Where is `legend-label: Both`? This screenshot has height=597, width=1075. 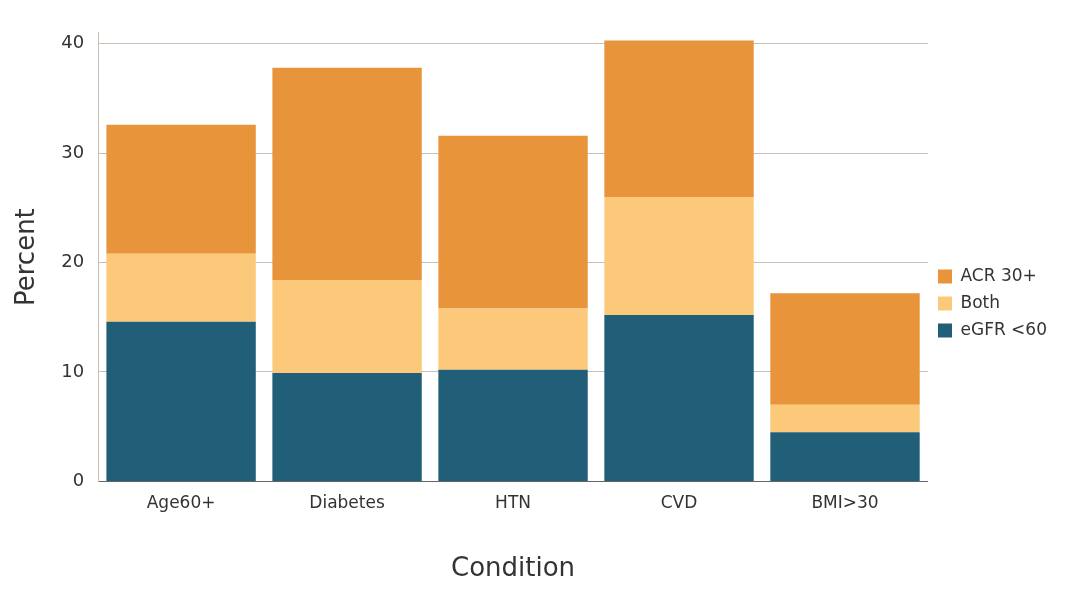 legend-label: Both is located at coordinates (980, 301).